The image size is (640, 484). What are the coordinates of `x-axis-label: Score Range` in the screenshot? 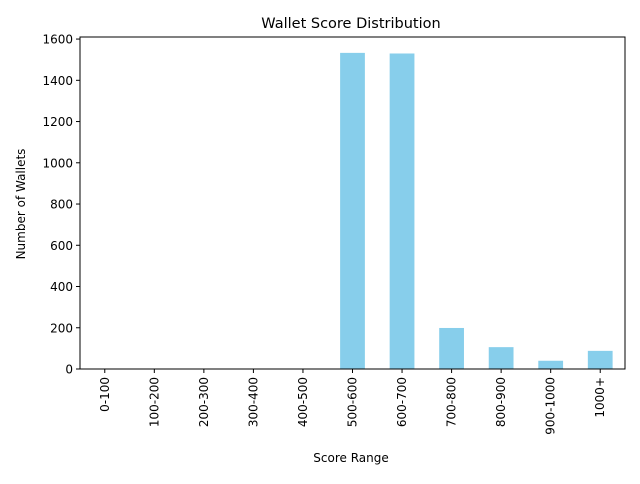 It's located at (350, 458).